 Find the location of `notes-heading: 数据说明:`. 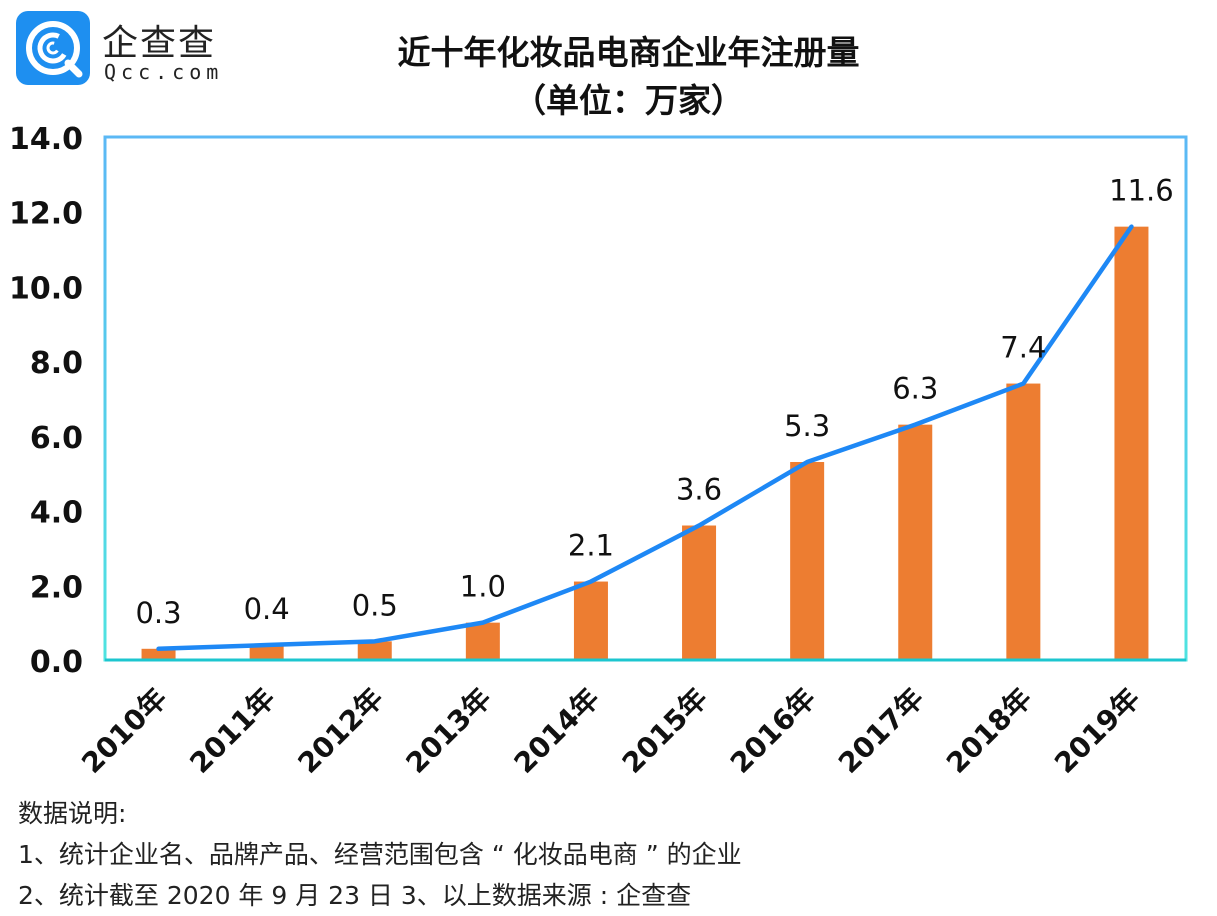

notes-heading: 数据说明: is located at coordinates (72, 813).